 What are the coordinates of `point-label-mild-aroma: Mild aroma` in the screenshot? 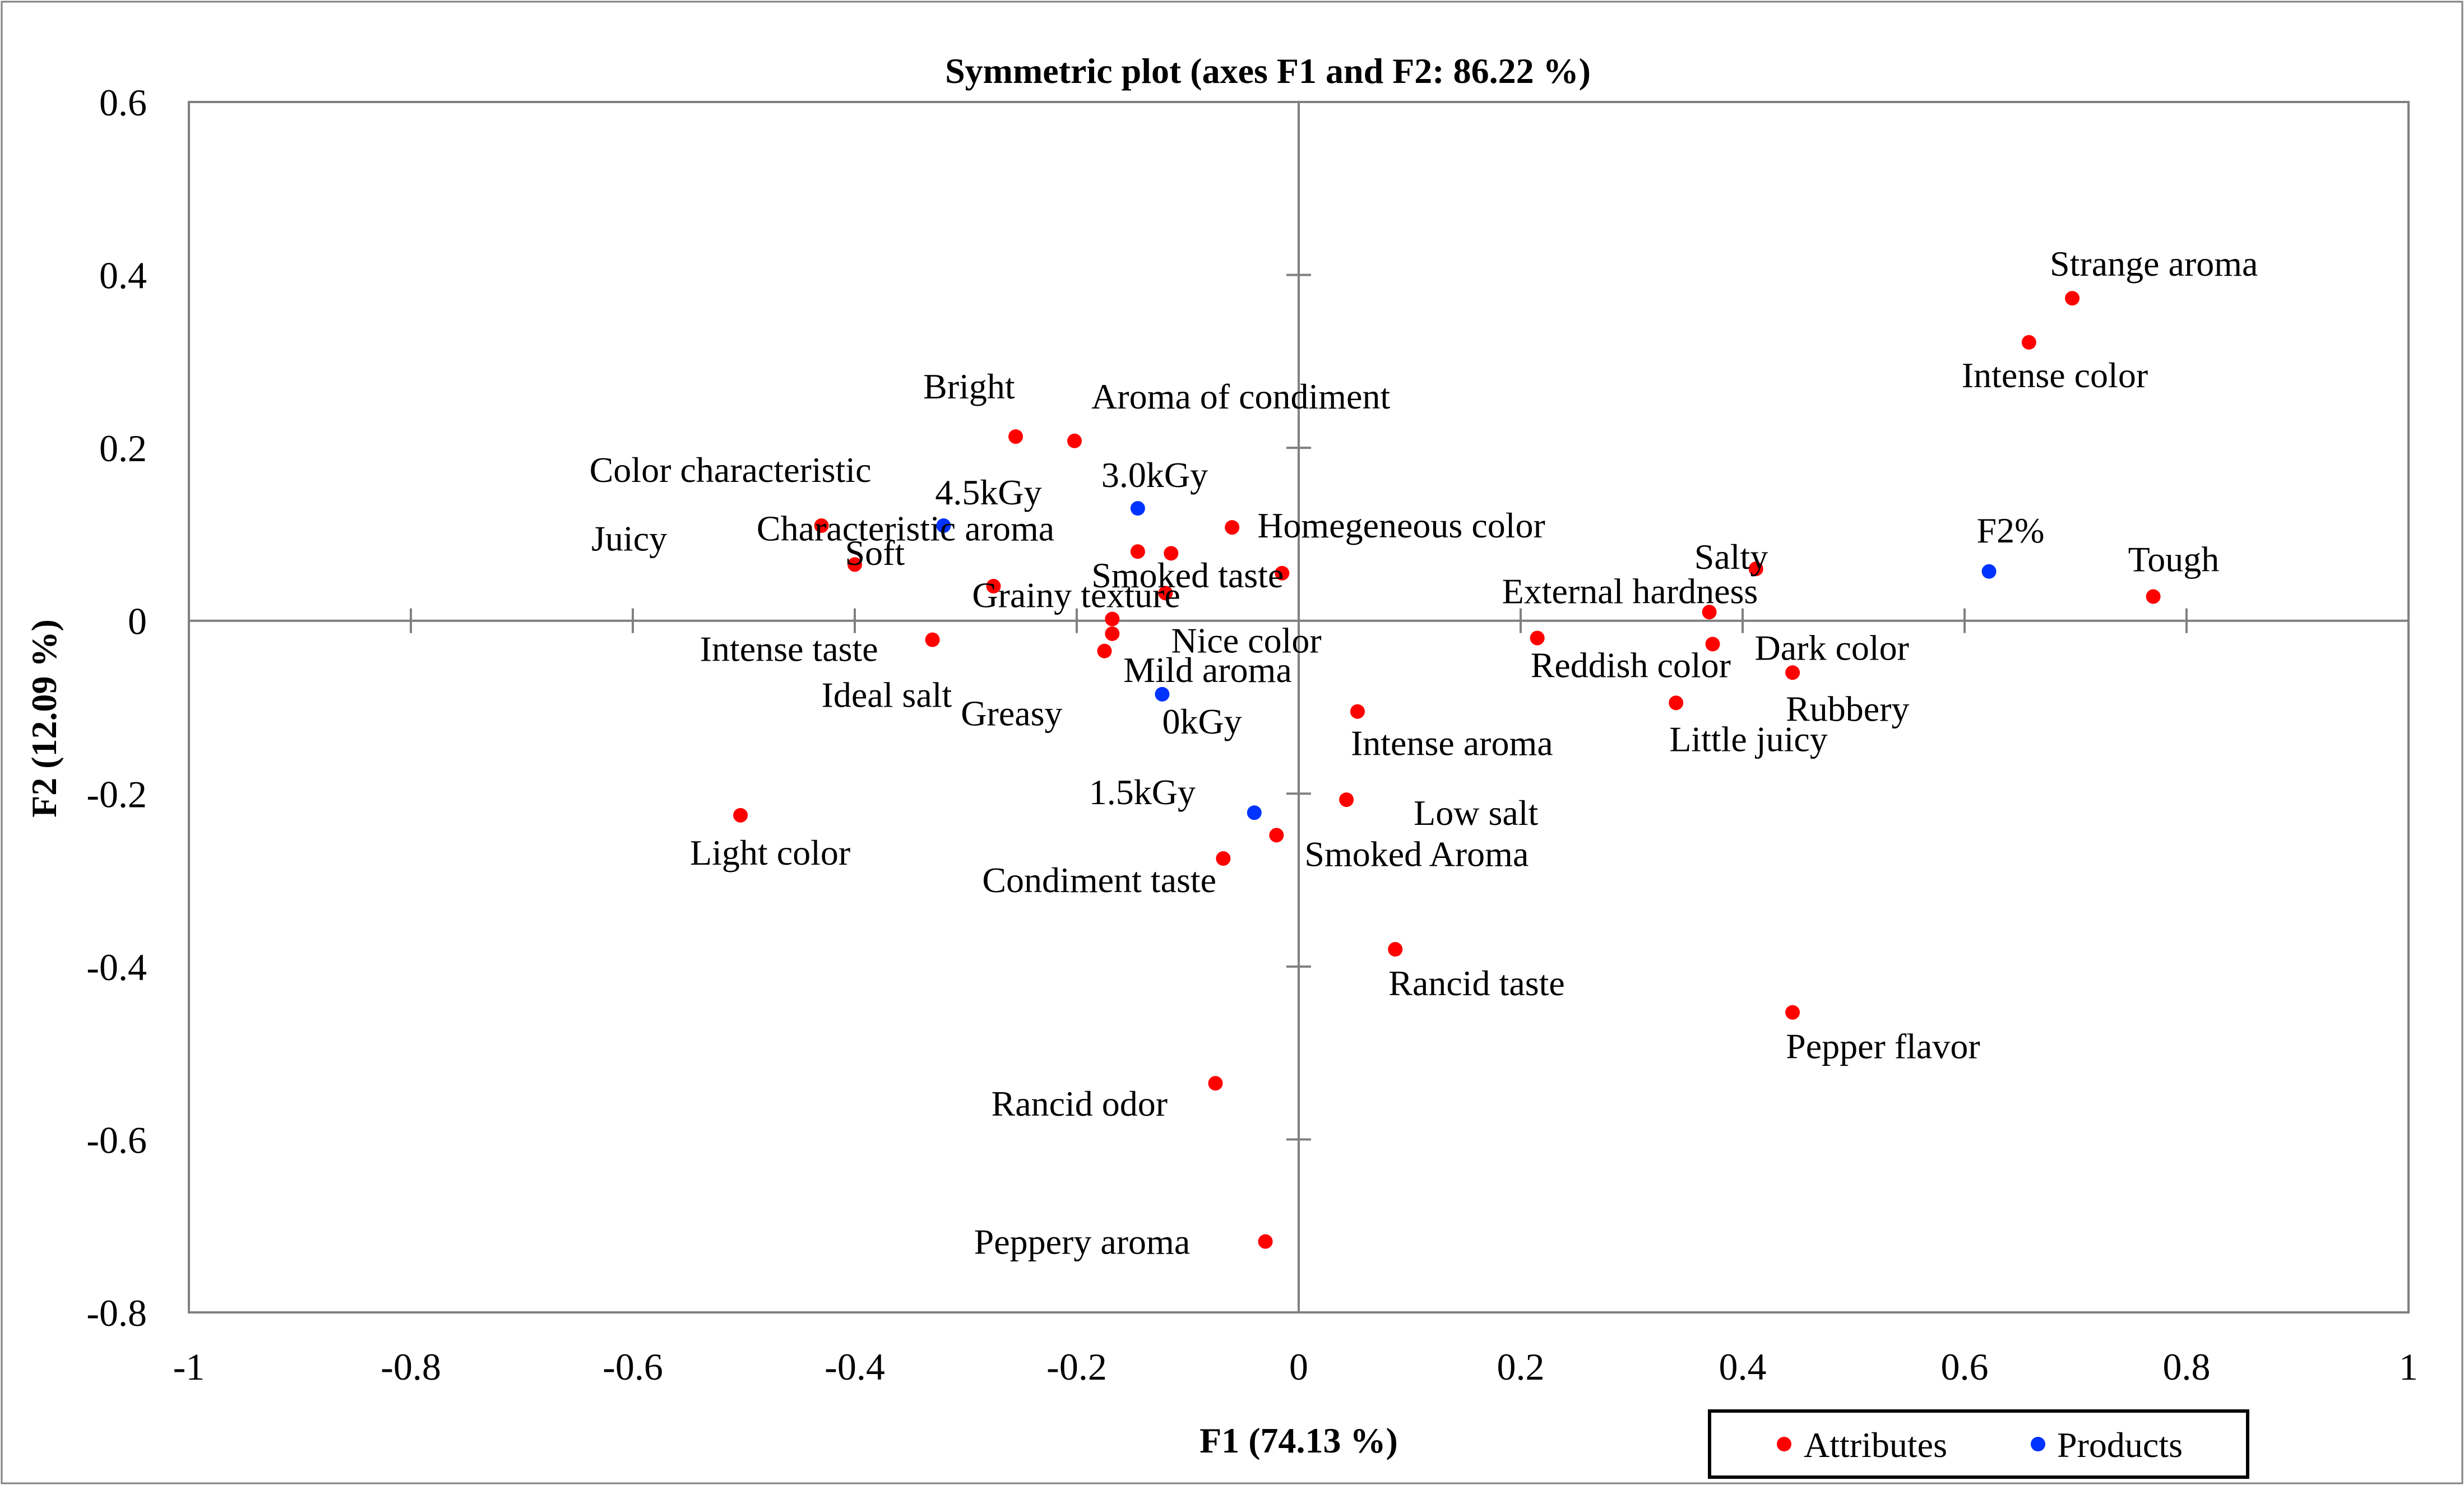 It's located at (1207, 670).